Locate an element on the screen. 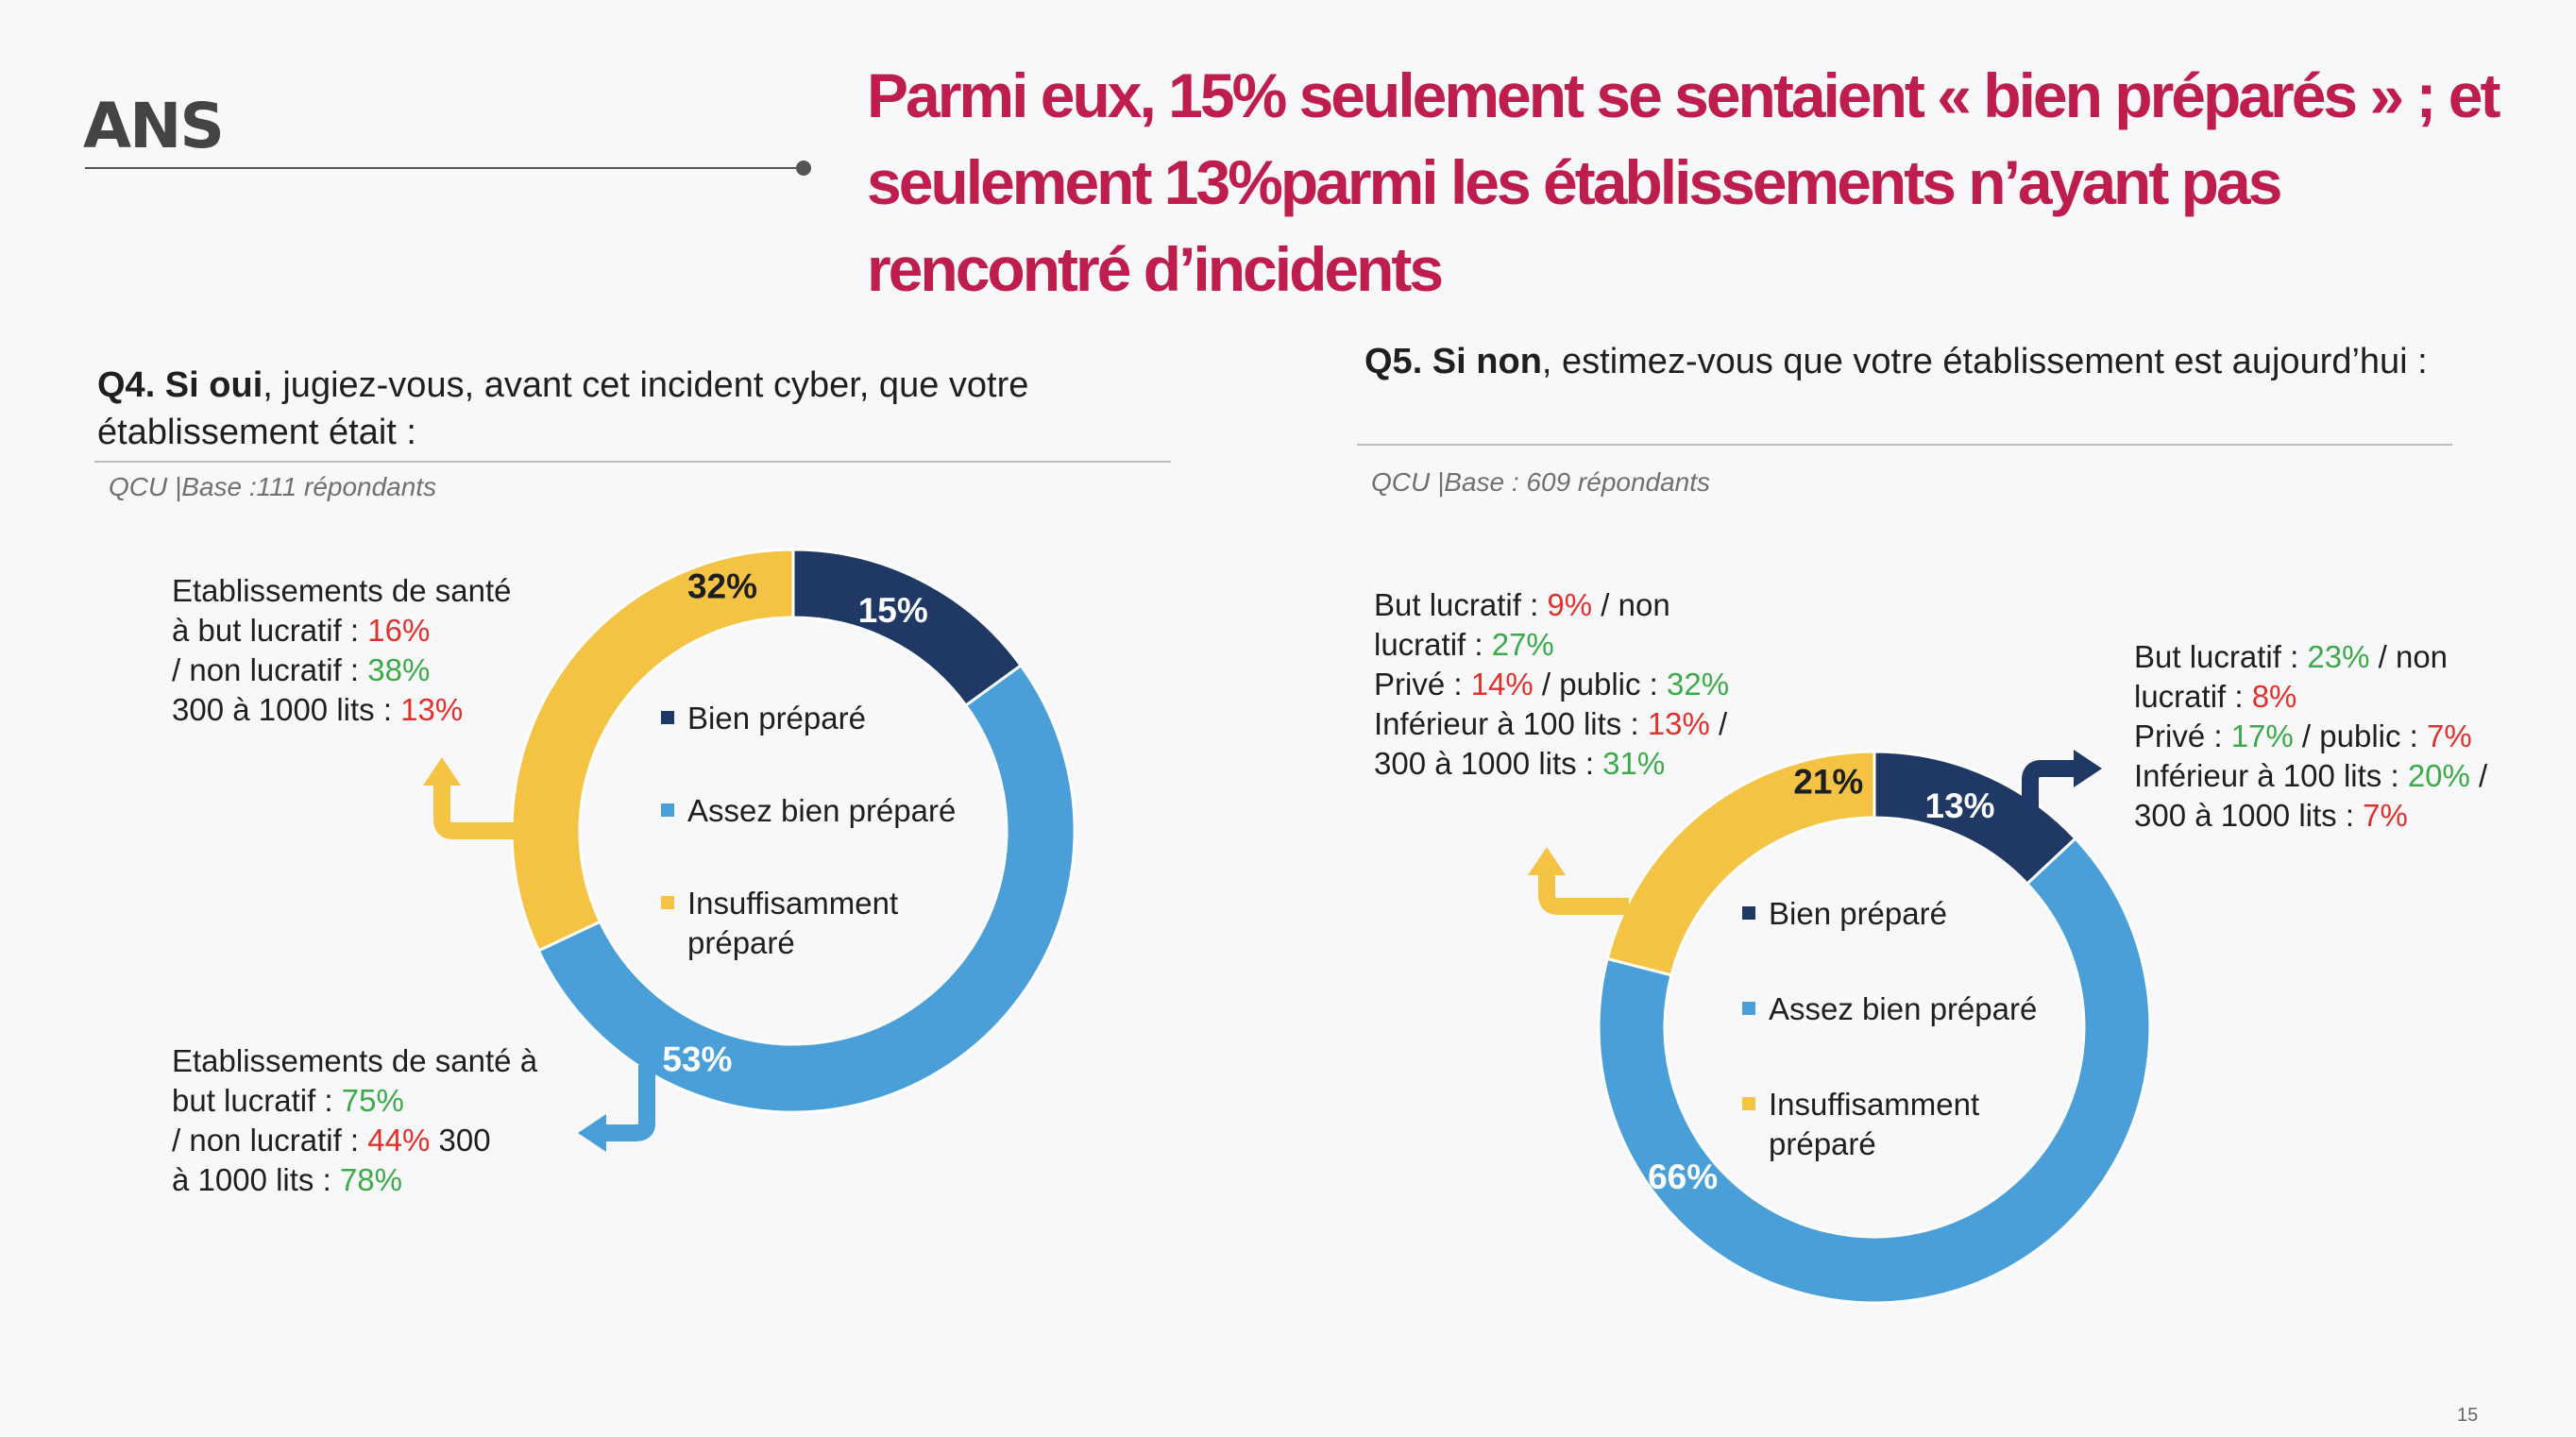 This screenshot has height=1437, width=2576. q5-legend-item-bien: Bien préparé is located at coordinates (1889, 914).